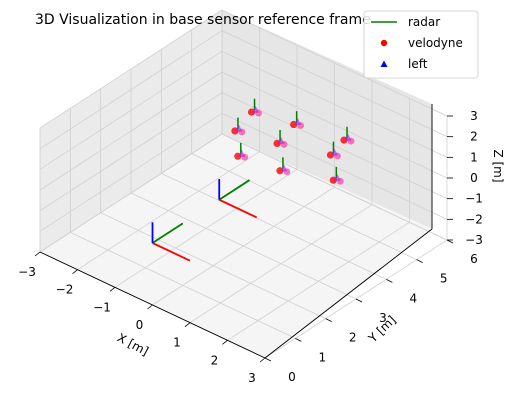 This screenshot has width=515, height=406. I want to click on y-tick-label: 6, so click(474, 259).